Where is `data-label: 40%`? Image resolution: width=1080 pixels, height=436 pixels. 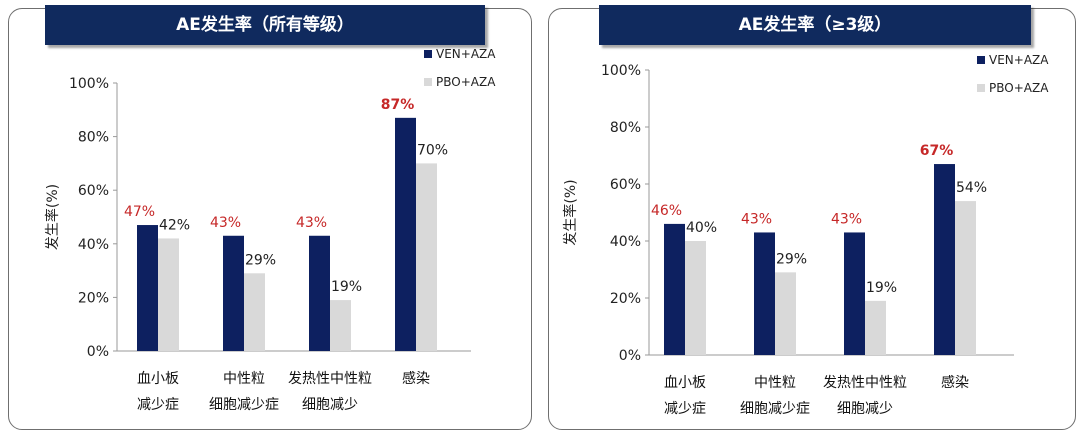
data-label: 40% is located at coordinates (701, 228).